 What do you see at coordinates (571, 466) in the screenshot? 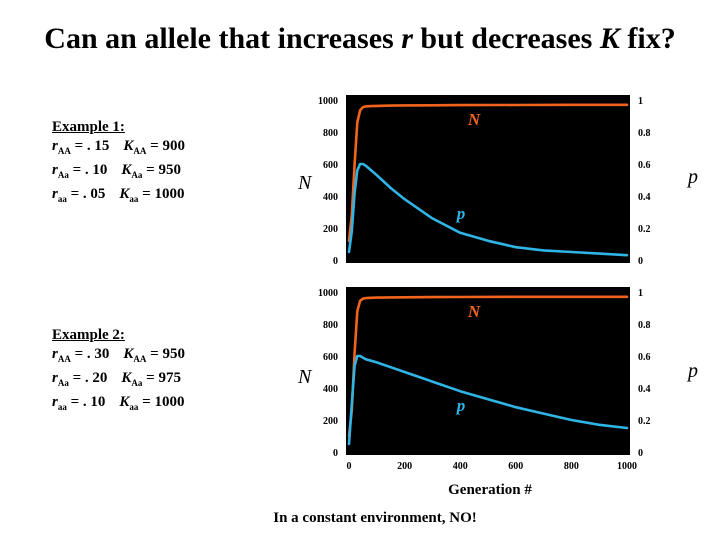
I see `chart-2-x-tick-label: 800` at bounding box center [571, 466].